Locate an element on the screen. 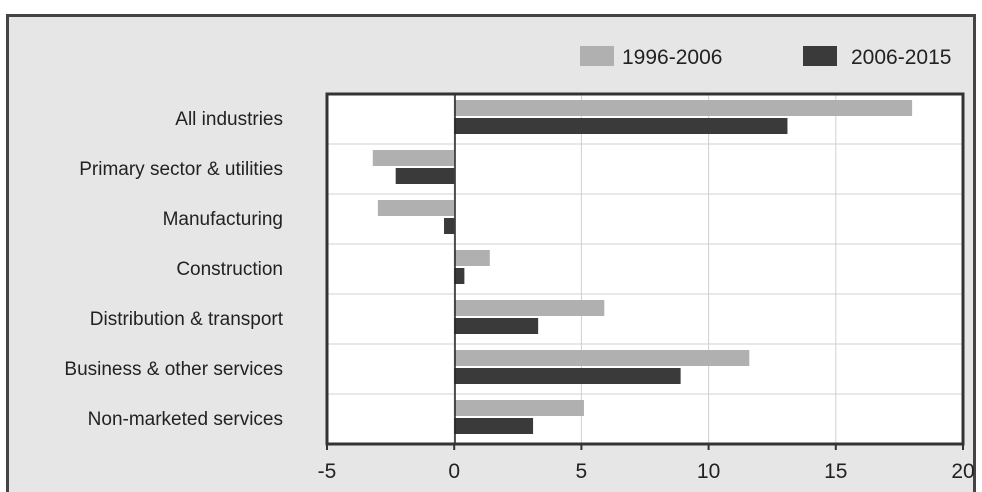 The image size is (982, 492). legend: 1996-2006 2006-2015 is located at coordinates (765, 57).